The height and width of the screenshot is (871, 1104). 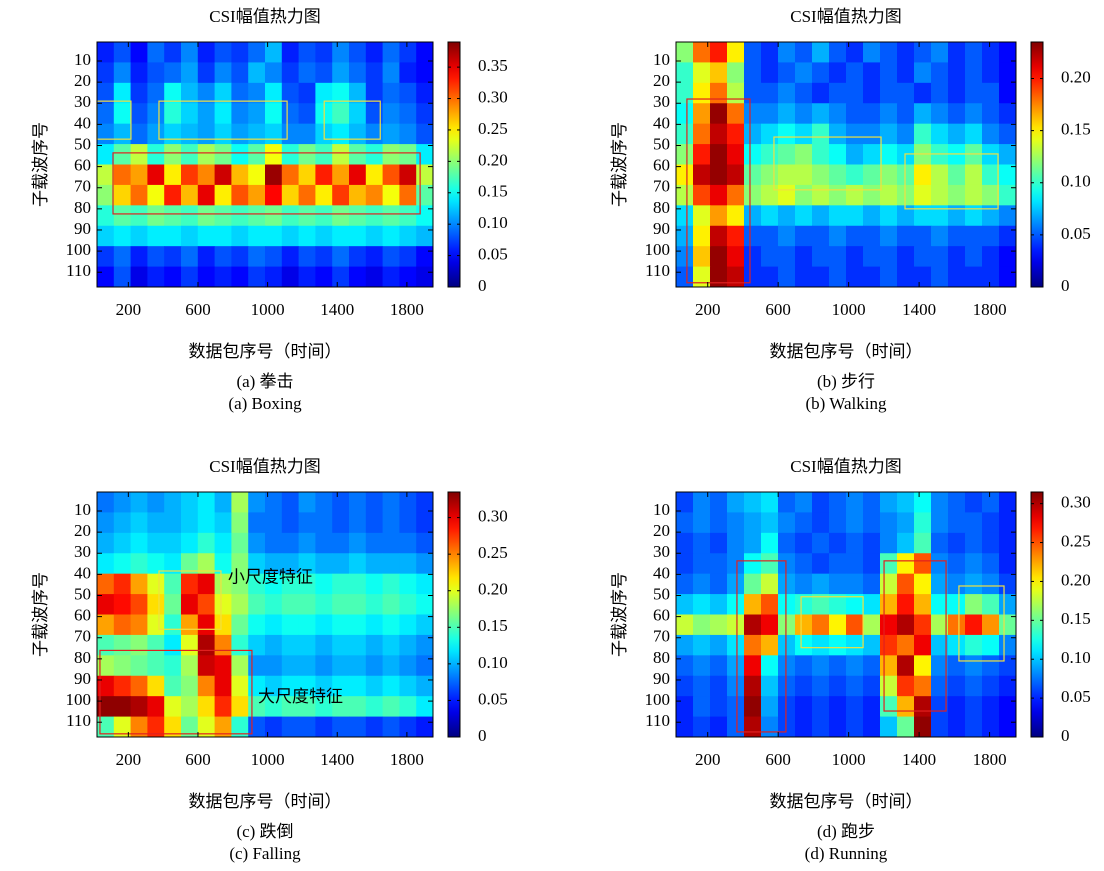 I want to click on y-tick-label: 90, so click(x=82, y=678).